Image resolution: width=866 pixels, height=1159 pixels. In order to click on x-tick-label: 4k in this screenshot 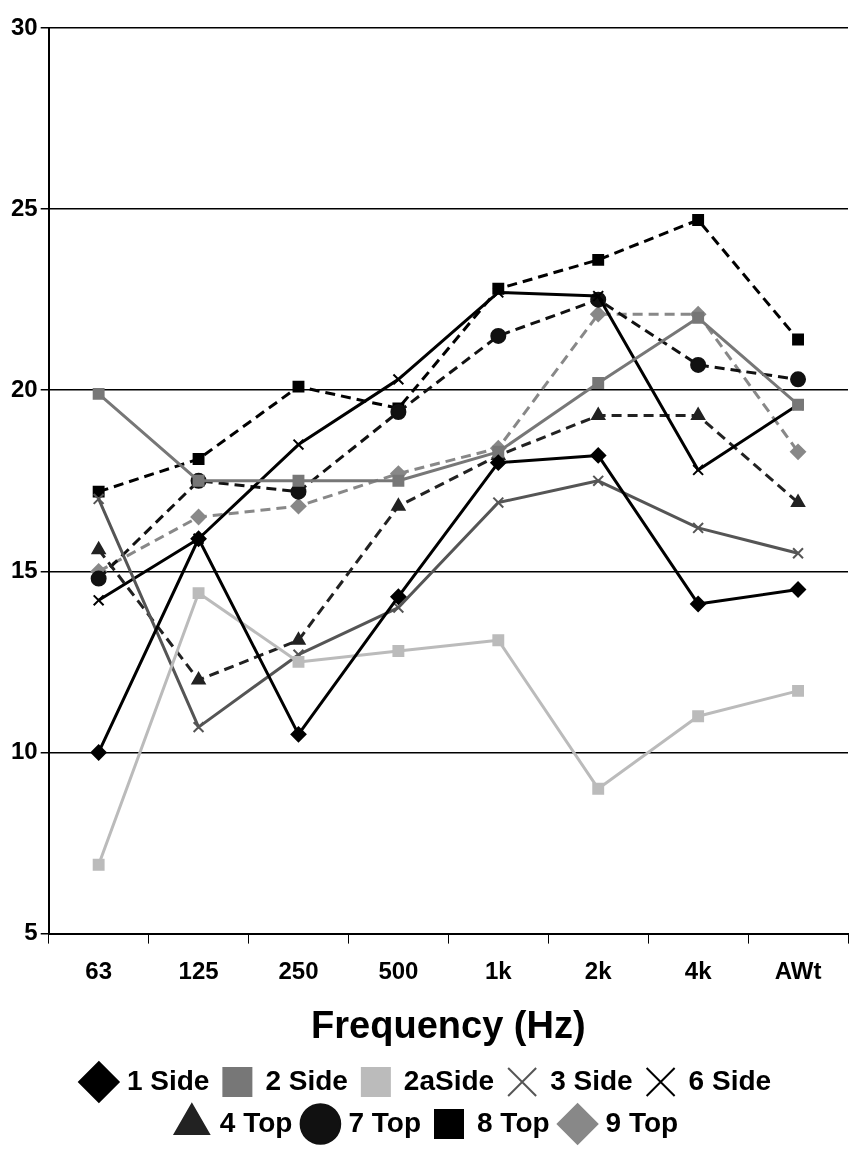, I will do `click(698, 970)`.